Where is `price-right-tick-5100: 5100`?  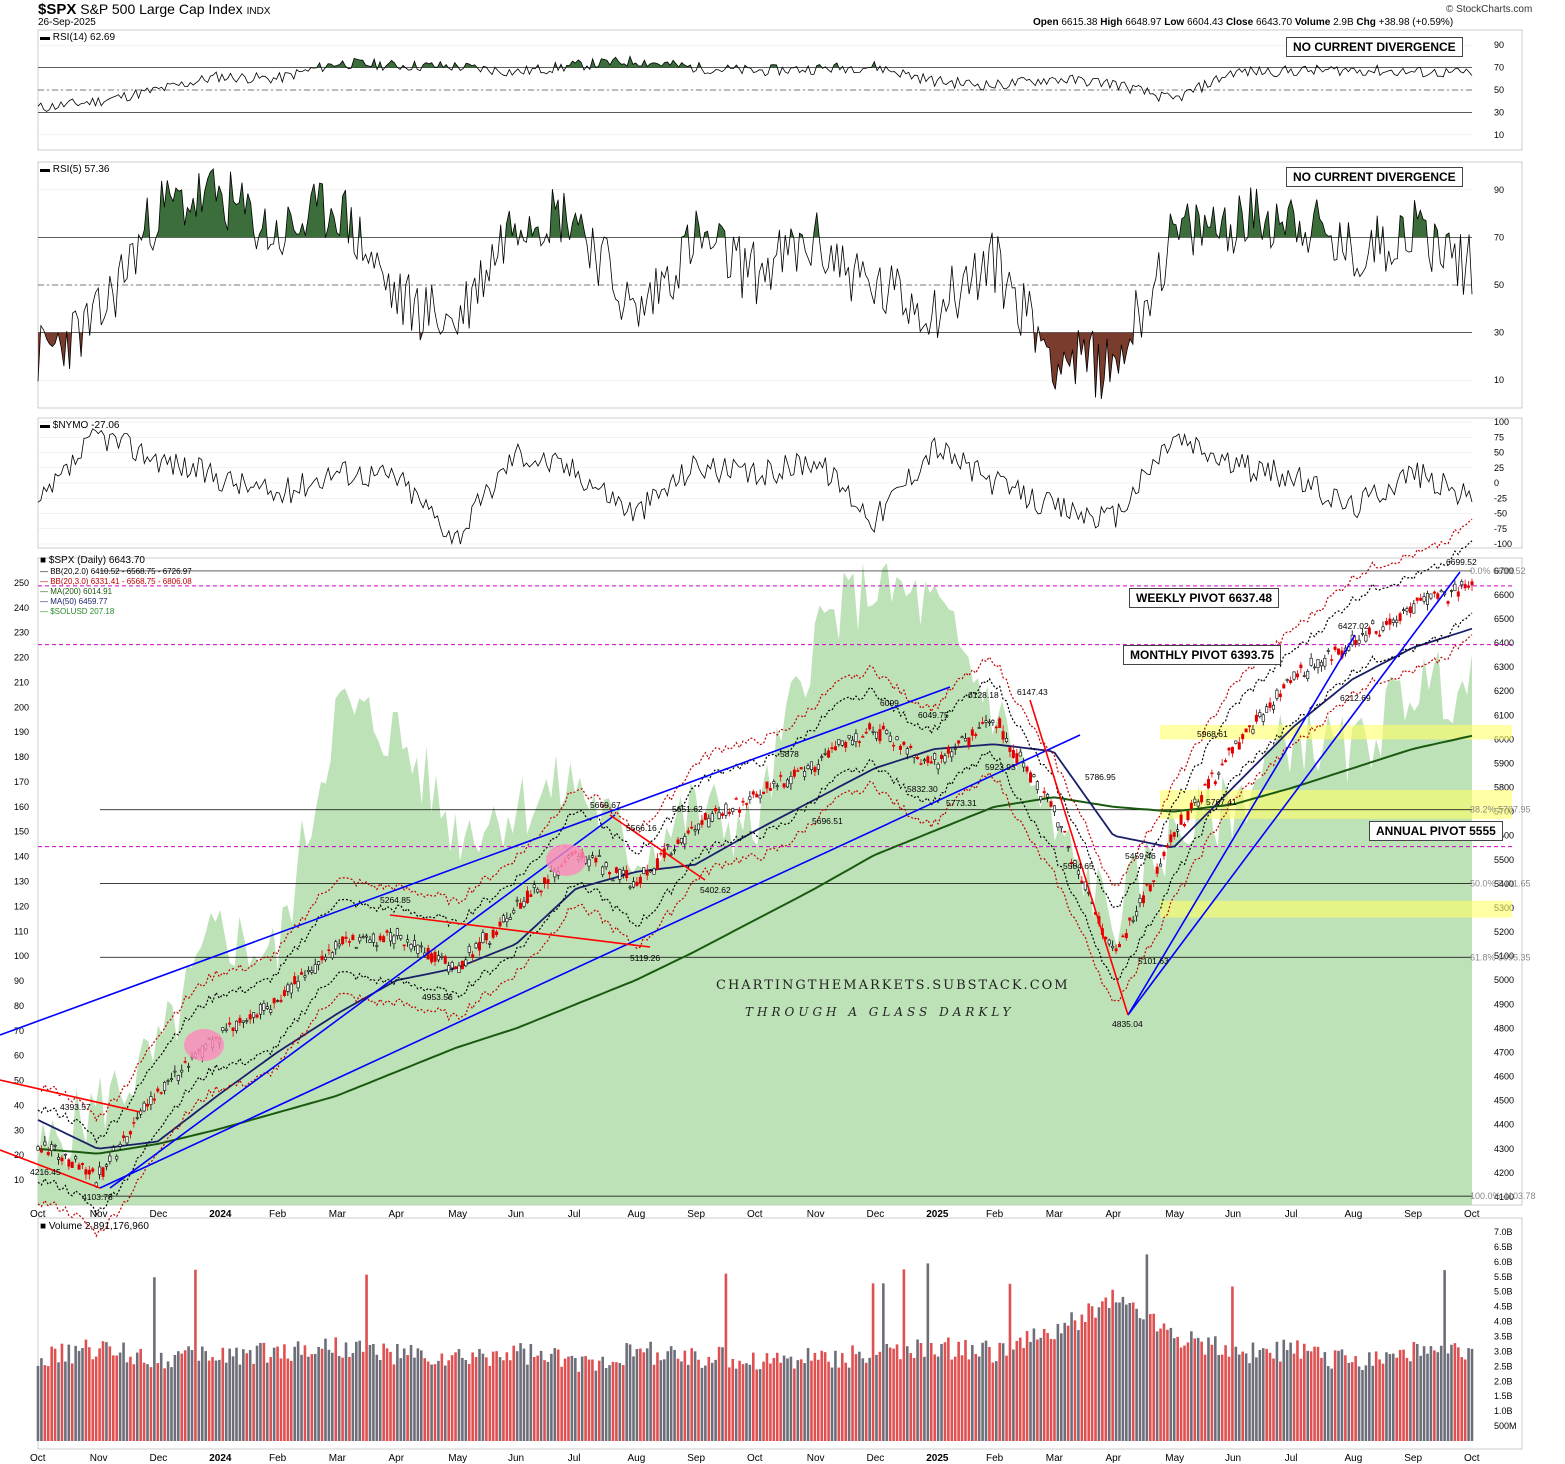 price-right-tick-5100: 5100 is located at coordinates (1504, 956).